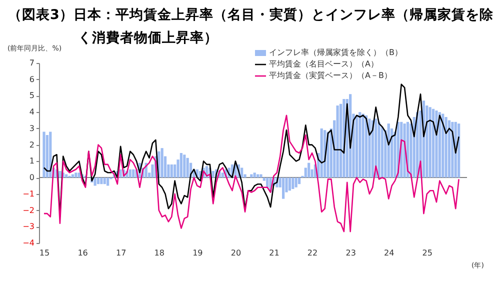  Describe the element at coordinates (28, 210) in the screenshot. I see `y-tick-label: −2` at that location.